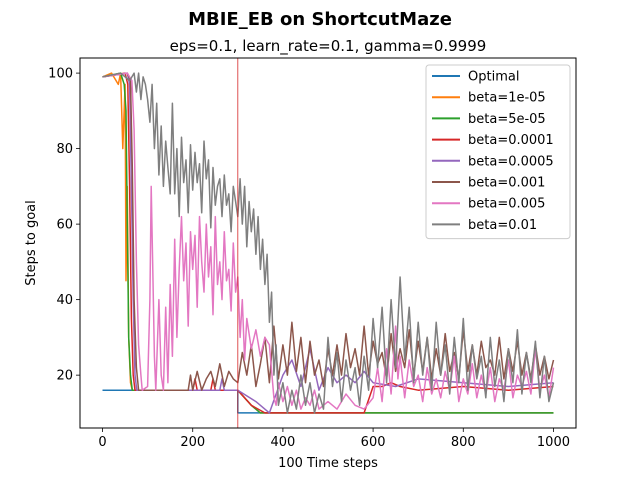  What do you see at coordinates (64, 300) in the screenshot?
I see `y-tick-label: 40` at bounding box center [64, 300].